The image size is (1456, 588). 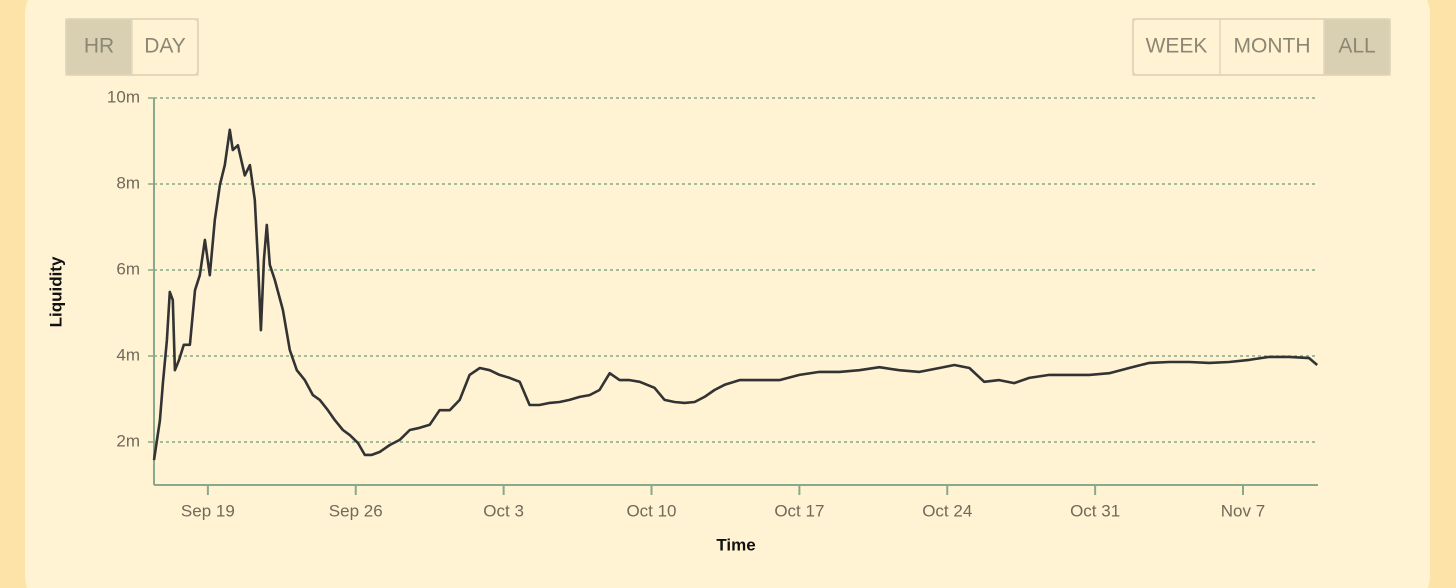 What do you see at coordinates (503, 510) in the screenshot?
I see `x-tick-label: Oct 3` at bounding box center [503, 510].